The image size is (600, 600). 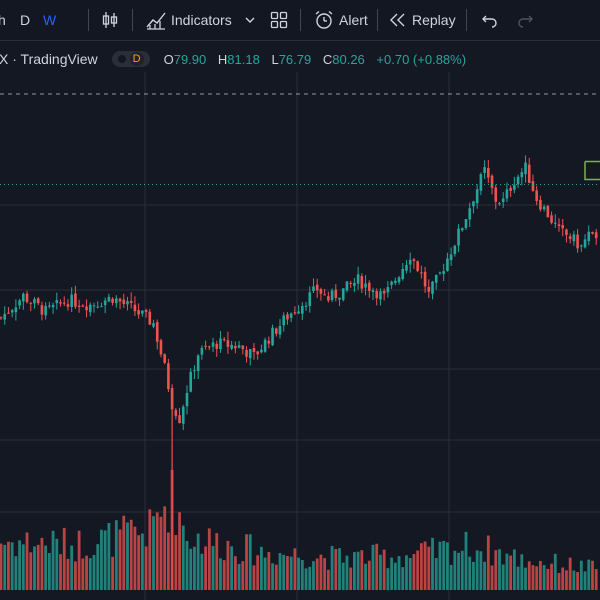 What do you see at coordinates (279, 20) in the screenshot?
I see `layout-button` at bounding box center [279, 20].